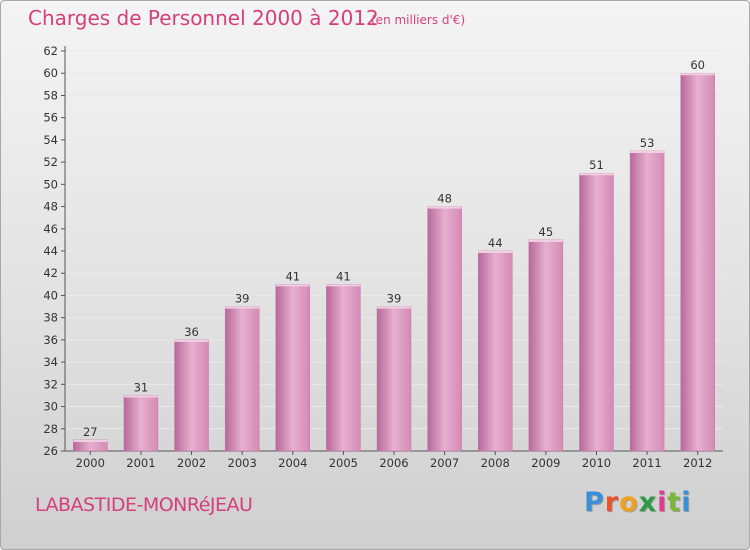 This screenshot has height=550, width=750. Describe the element at coordinates (50, 384) in the screenshot. I see `y-tick-label: 32` at that location.